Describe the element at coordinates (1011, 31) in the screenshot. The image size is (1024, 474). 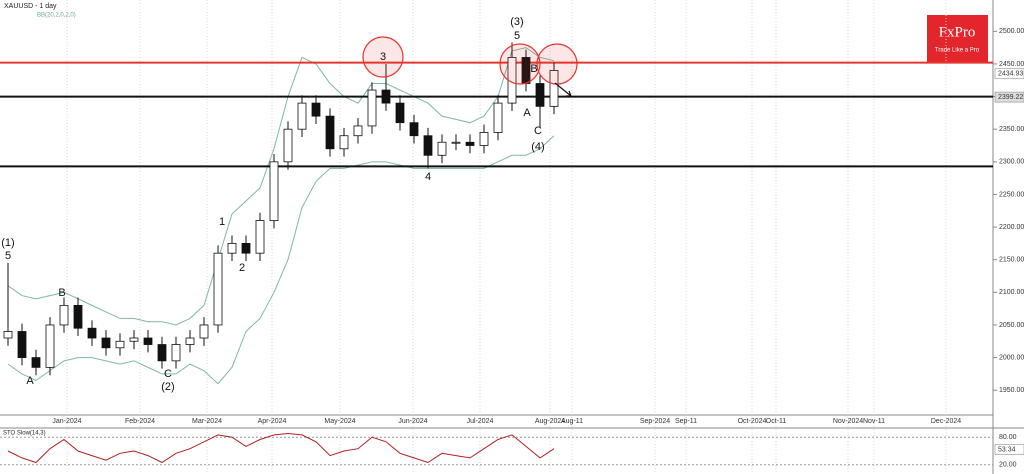
I see `y-tick-label: 2500.00` at that location.